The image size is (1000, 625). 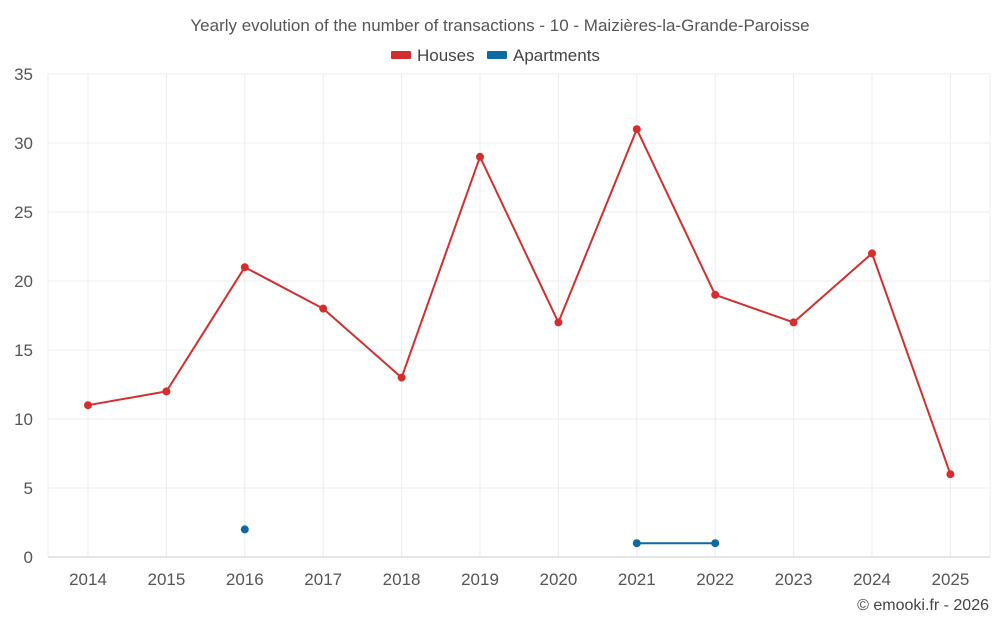 I want to click on x-tick-label: 2023, so click(x=794, y=579).